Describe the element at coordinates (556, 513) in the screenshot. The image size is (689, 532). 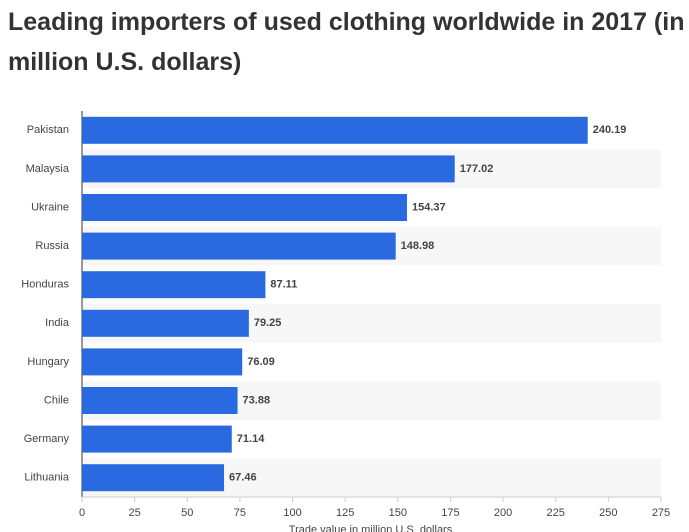
I see `x-tick-label: 225` at that location.